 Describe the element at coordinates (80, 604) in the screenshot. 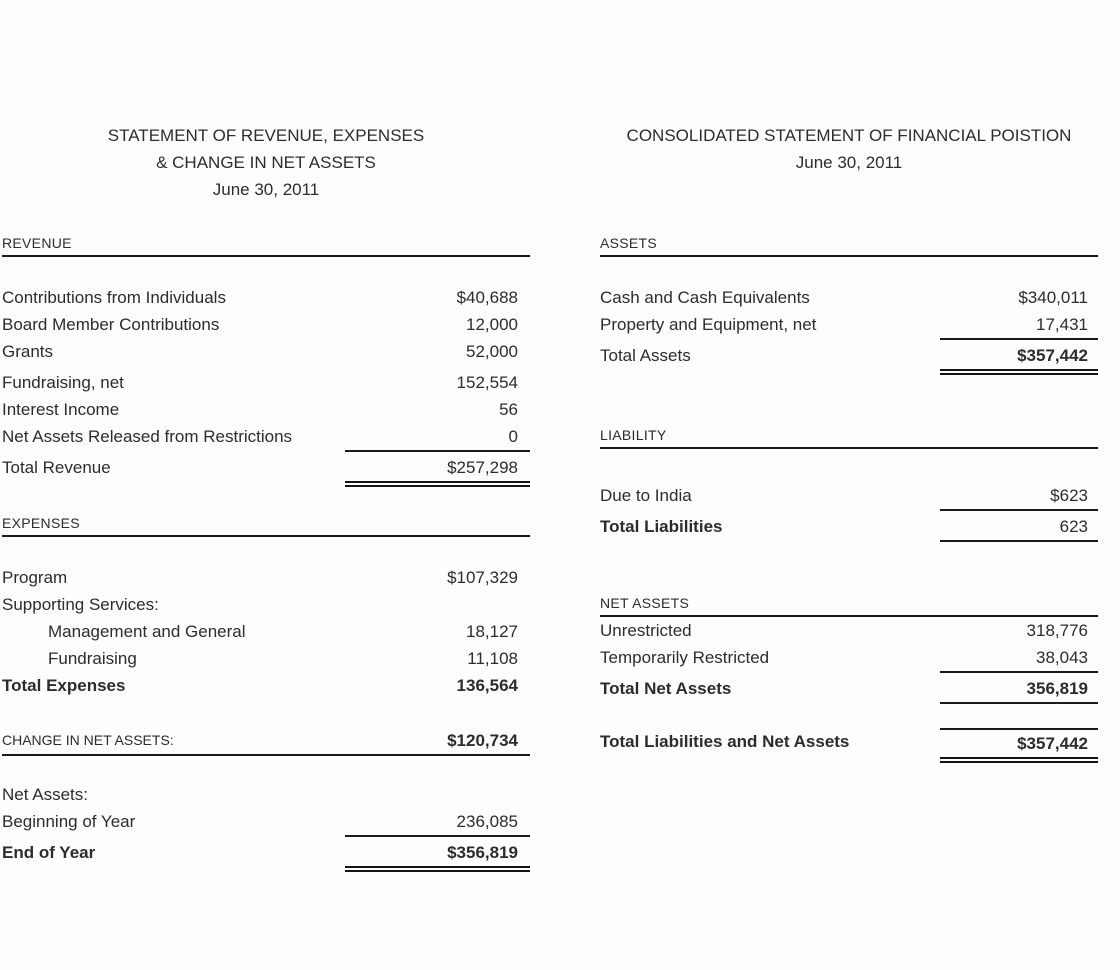

I see `row-label: Supporting Services:` at that location.